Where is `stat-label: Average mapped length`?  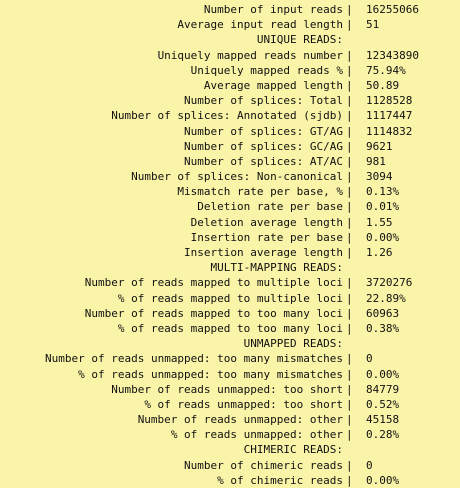 stat-label: Average mapped length is located at coordinates (273, 85).